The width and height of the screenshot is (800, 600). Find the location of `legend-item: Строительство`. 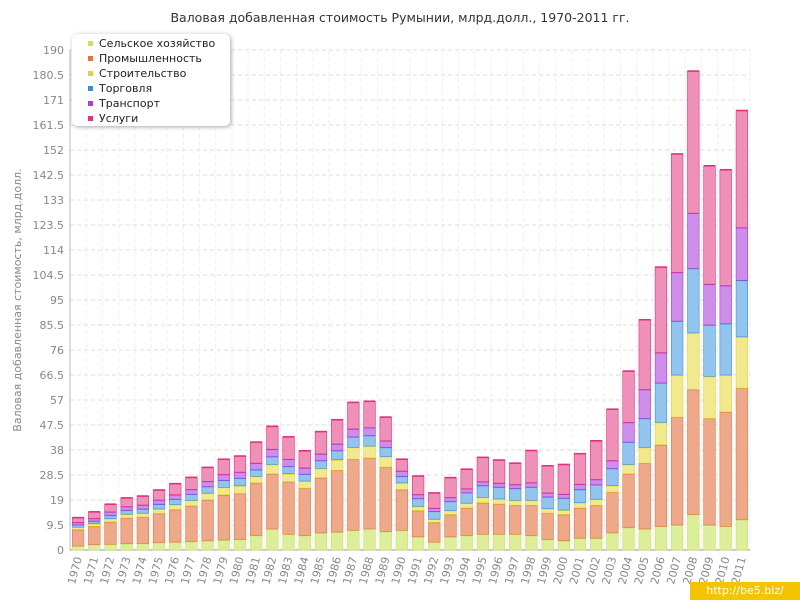

legend-item: Строительство is located at coordinates (151, 73).